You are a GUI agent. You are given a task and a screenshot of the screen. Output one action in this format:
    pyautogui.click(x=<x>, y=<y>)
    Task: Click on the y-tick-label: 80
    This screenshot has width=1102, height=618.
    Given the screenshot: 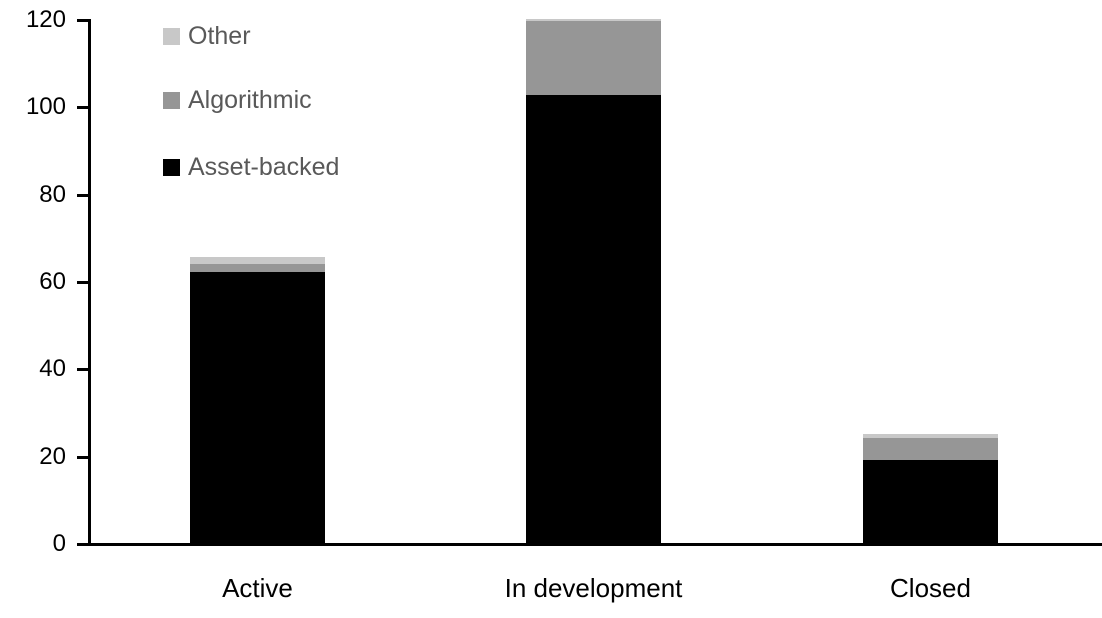 What is the action you would take?
    pyautogui.click(x=52, y=194)
    